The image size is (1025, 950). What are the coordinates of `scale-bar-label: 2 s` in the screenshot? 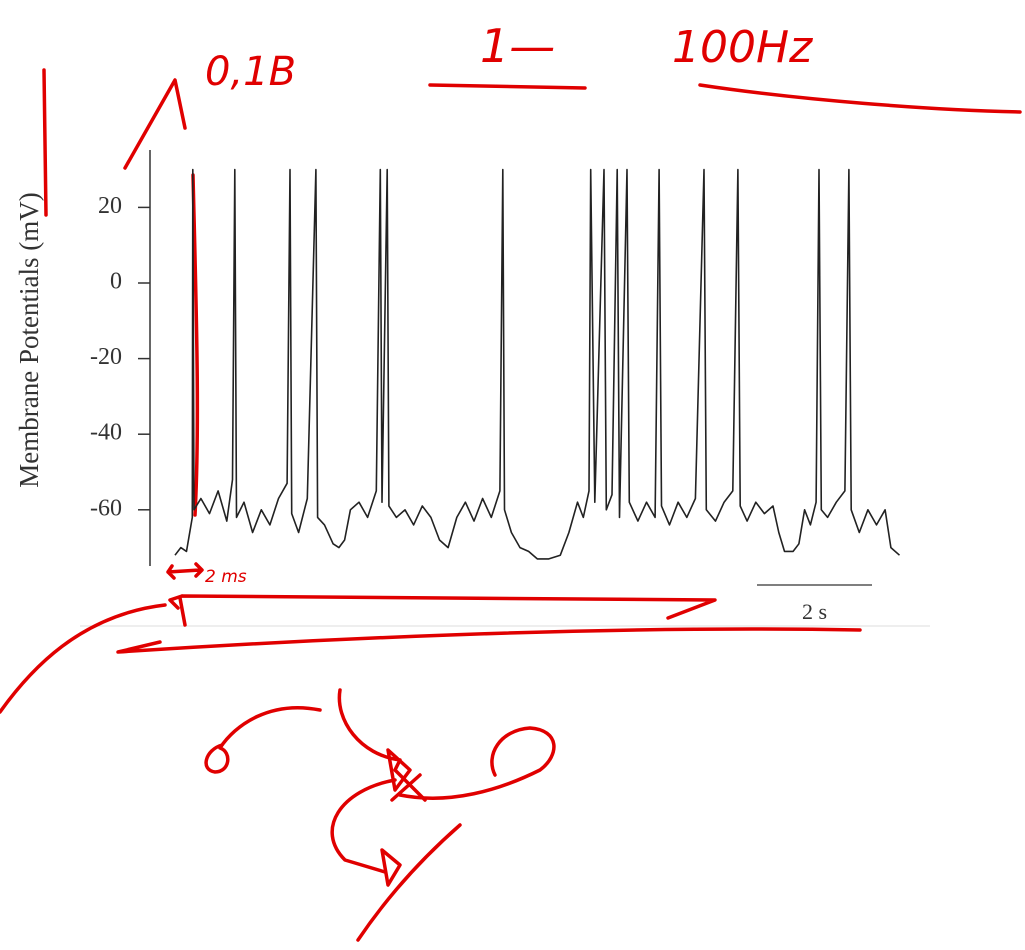 It's located at (814, 611).